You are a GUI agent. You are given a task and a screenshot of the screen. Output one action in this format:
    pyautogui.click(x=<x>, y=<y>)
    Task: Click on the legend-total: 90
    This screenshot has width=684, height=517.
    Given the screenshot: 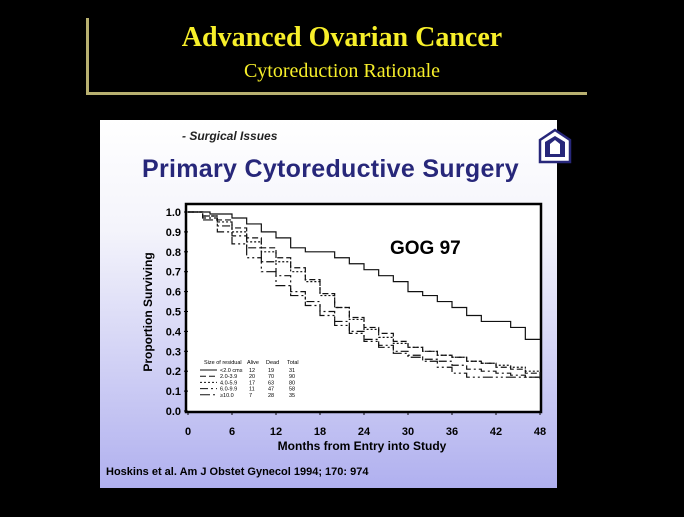 What is the action you would take?
    pyautogui.click(x=292, y=377)
    